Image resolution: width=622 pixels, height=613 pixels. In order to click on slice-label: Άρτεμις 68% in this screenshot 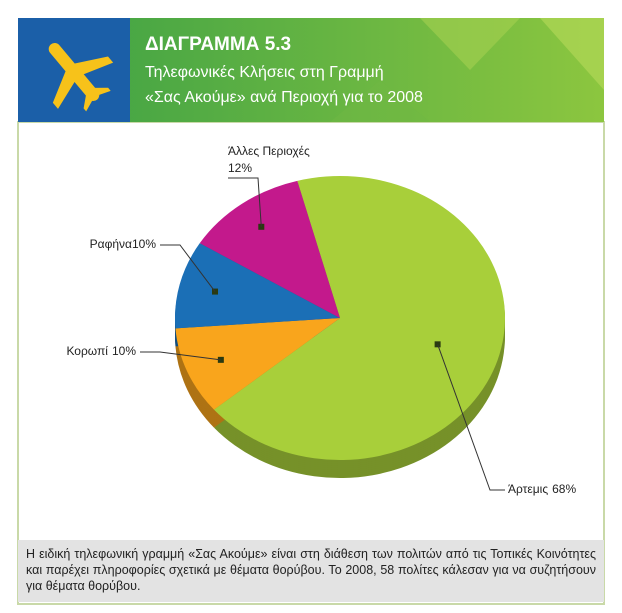, I will do `click(542, 489)`.